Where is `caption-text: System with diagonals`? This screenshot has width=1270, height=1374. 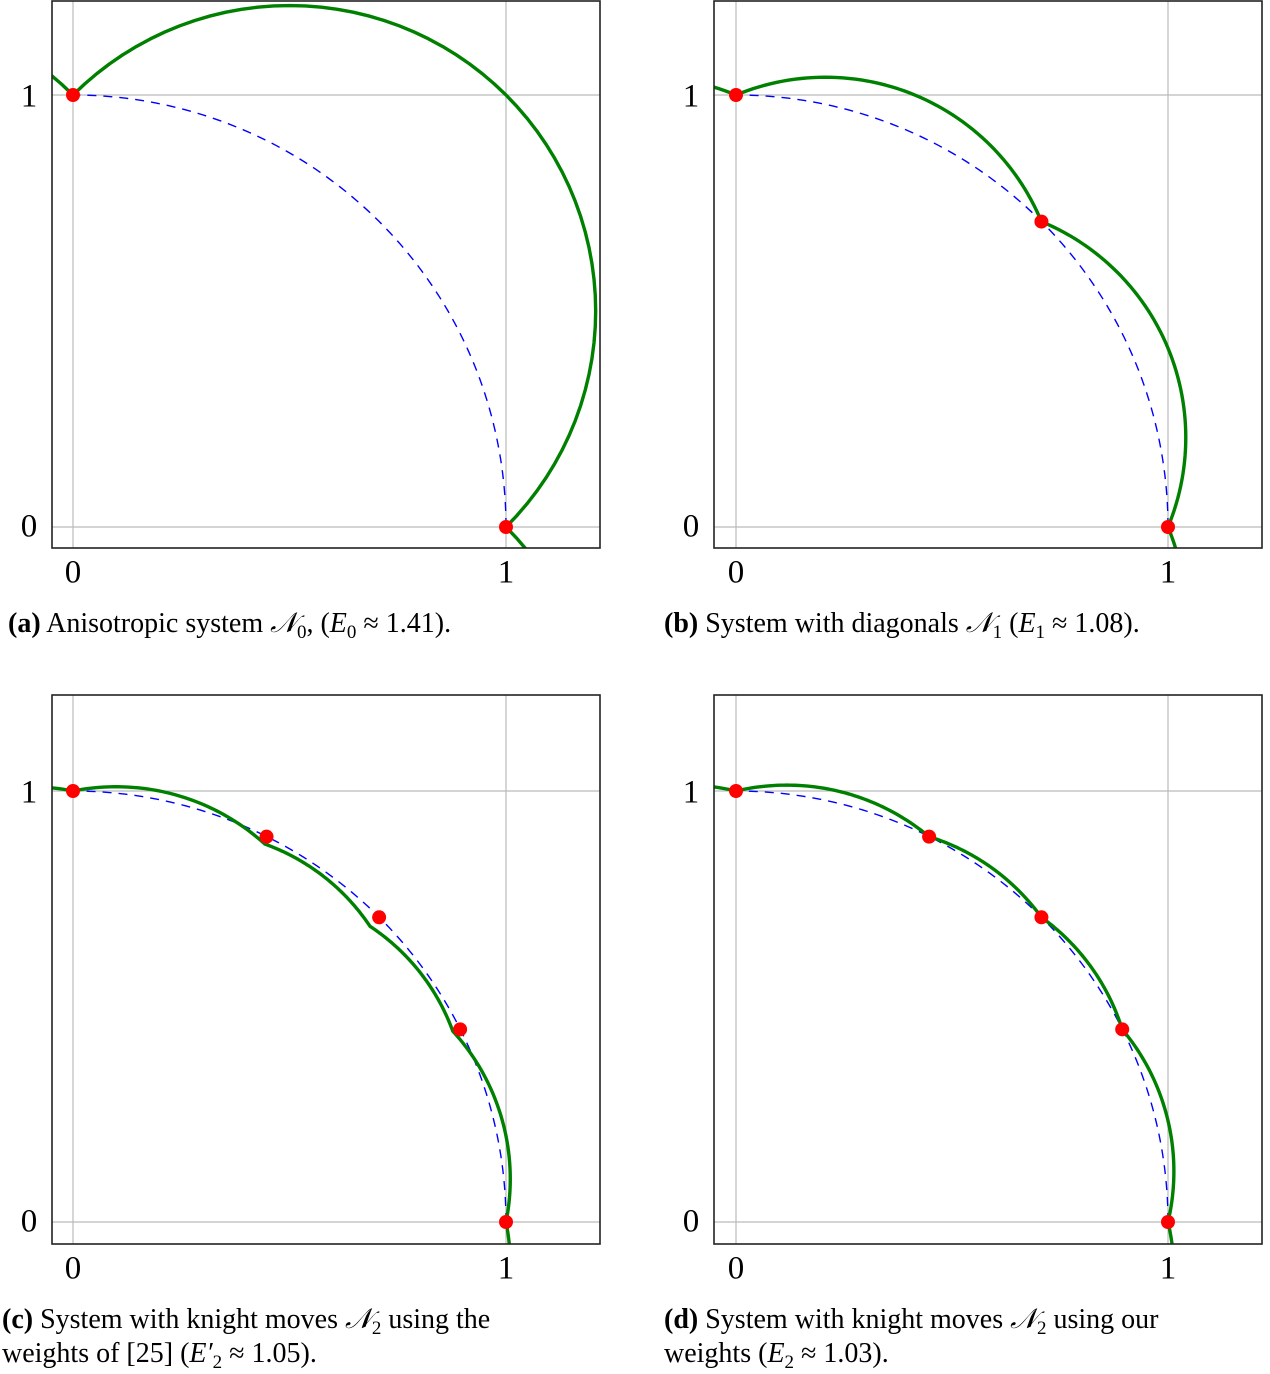
caption-text: System with diagonals is located at coordinates (832, 623).